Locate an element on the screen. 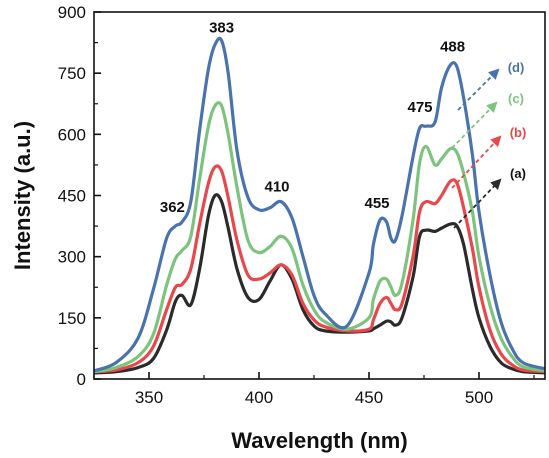 This screenshot has height=458, width=549. x-tick-label: 400 is located at coordinates (259, 397).